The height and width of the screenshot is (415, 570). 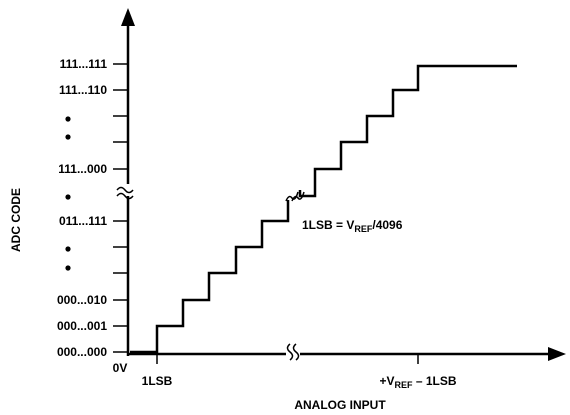 What do you see at coordinates (328, 225) in the screenshot?
I see `lsb-annotation-prefix: 1LSB = V` at bounding box center [328, 225].